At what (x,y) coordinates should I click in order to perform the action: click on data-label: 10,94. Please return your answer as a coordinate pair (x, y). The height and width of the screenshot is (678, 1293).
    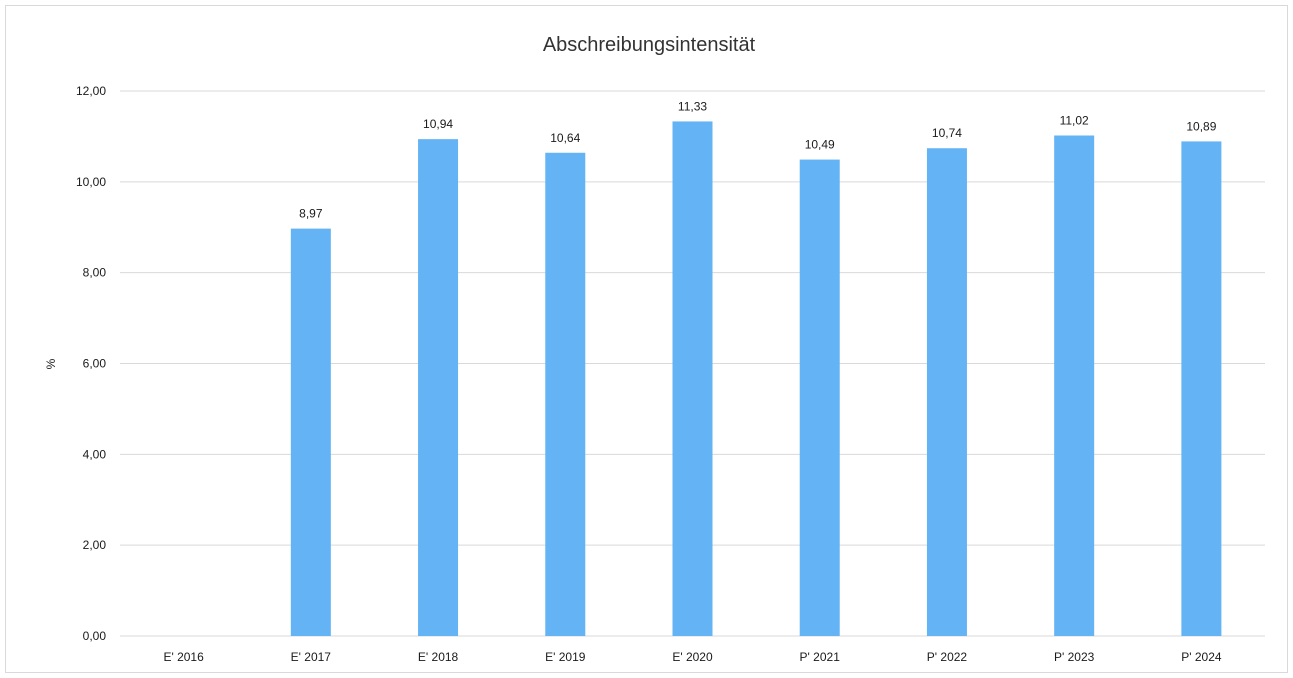
    Looking at the image, I should click on (438, 124).